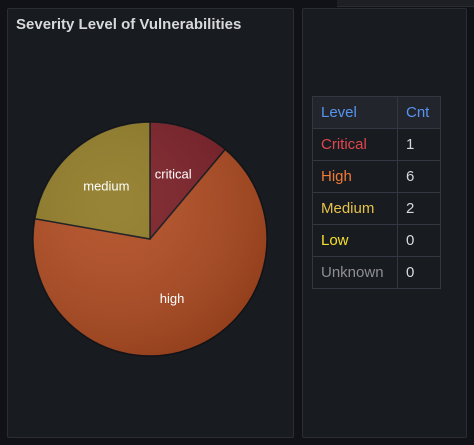 Image resolution: width=474 pixels, height=445 pixels. Describe the element at coordinates (172, 298) in the screenshot. I see `pie-label-high: high` at that location.